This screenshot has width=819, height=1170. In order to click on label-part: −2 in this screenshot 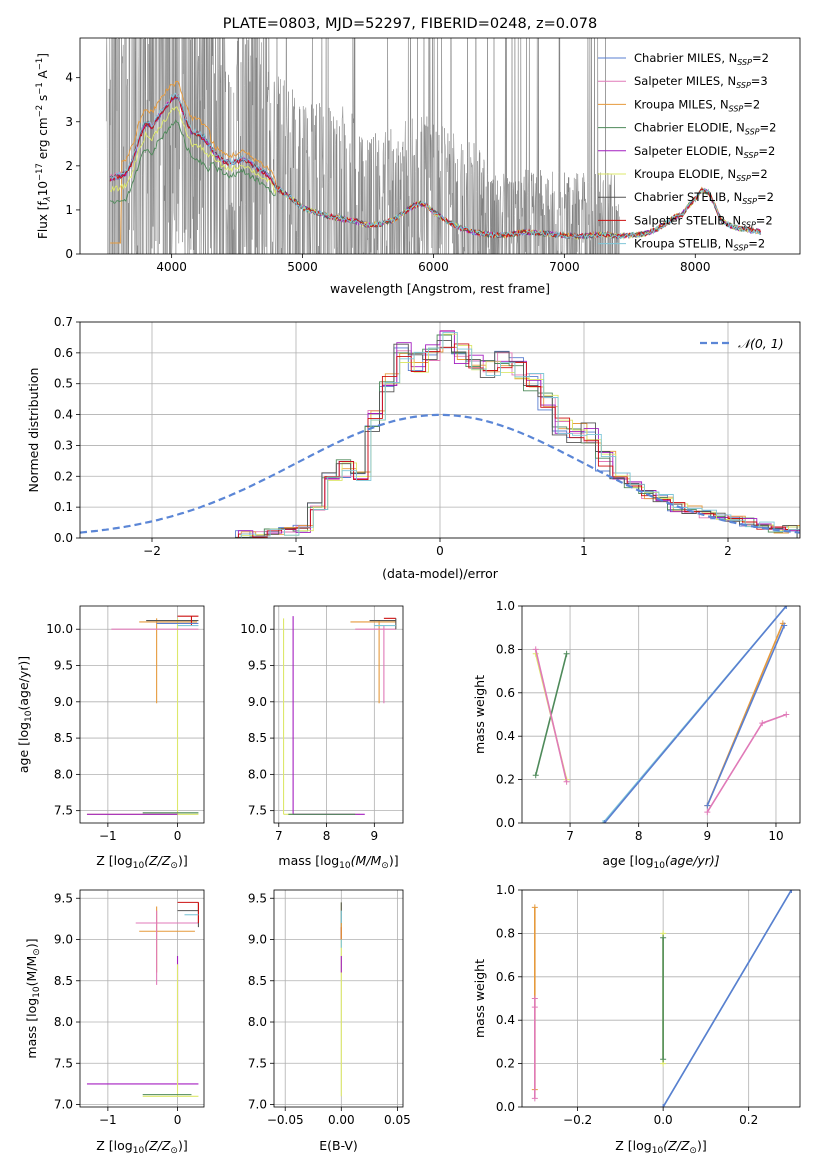, I will do `click(40, 111)`.